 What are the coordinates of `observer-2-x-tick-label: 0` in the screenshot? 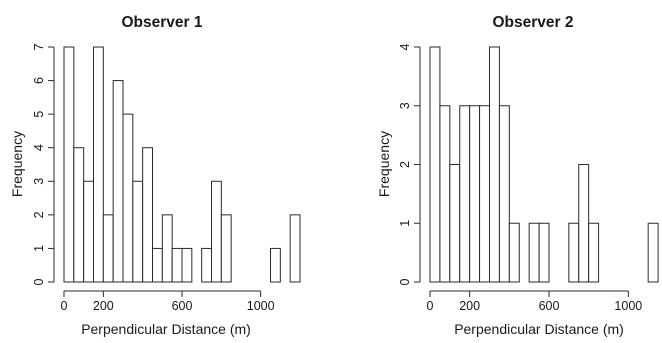 It's located at (430, 306).